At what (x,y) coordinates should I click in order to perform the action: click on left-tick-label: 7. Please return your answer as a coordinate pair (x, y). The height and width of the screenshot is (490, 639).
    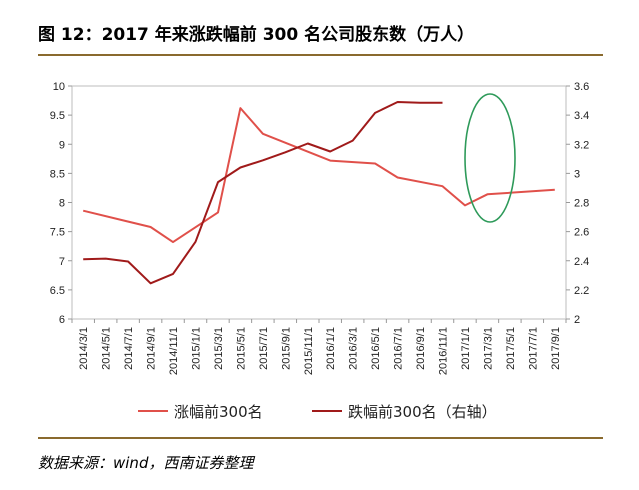
    Looking at the image, I should click on (62, 262).